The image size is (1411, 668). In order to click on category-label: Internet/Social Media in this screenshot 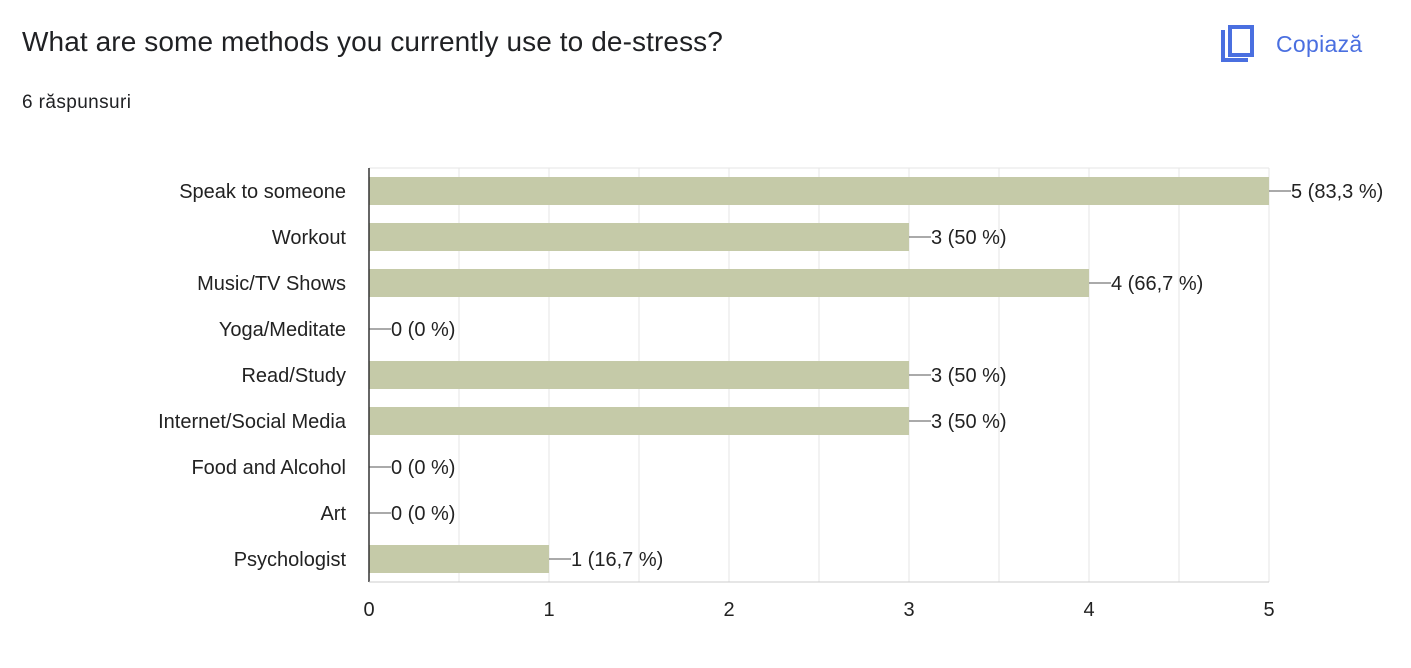, I will do `click(252, 422)`.